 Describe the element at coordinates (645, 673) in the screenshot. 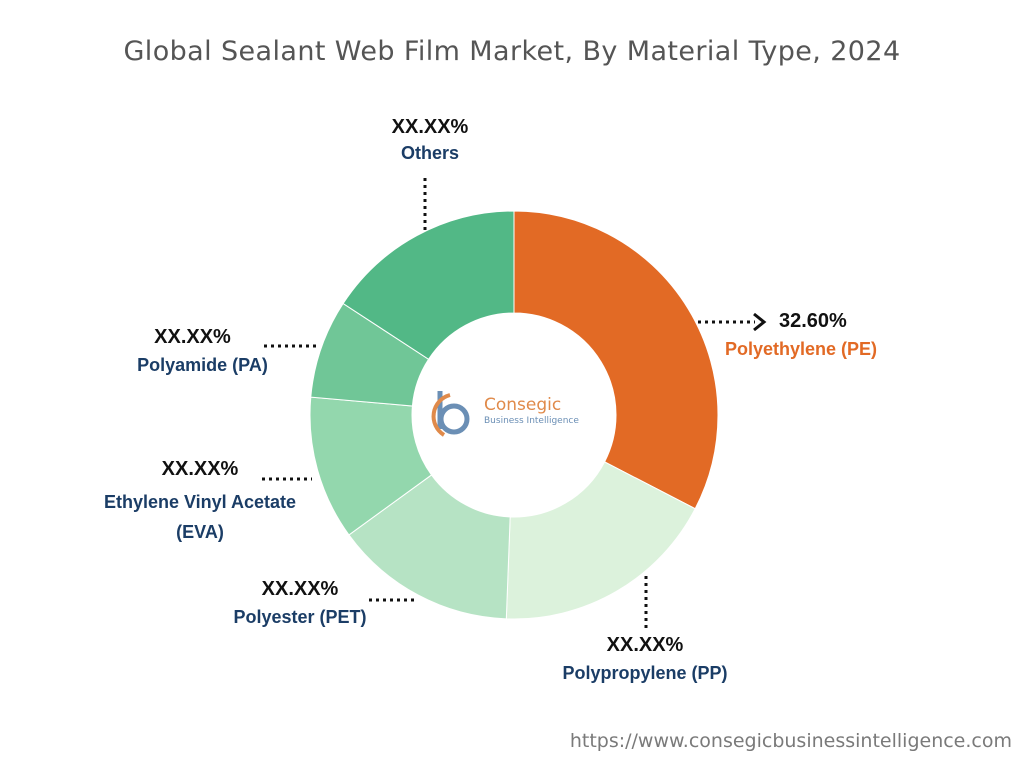

I see `category-label-pp: Polypropylene (PP)` at that location.